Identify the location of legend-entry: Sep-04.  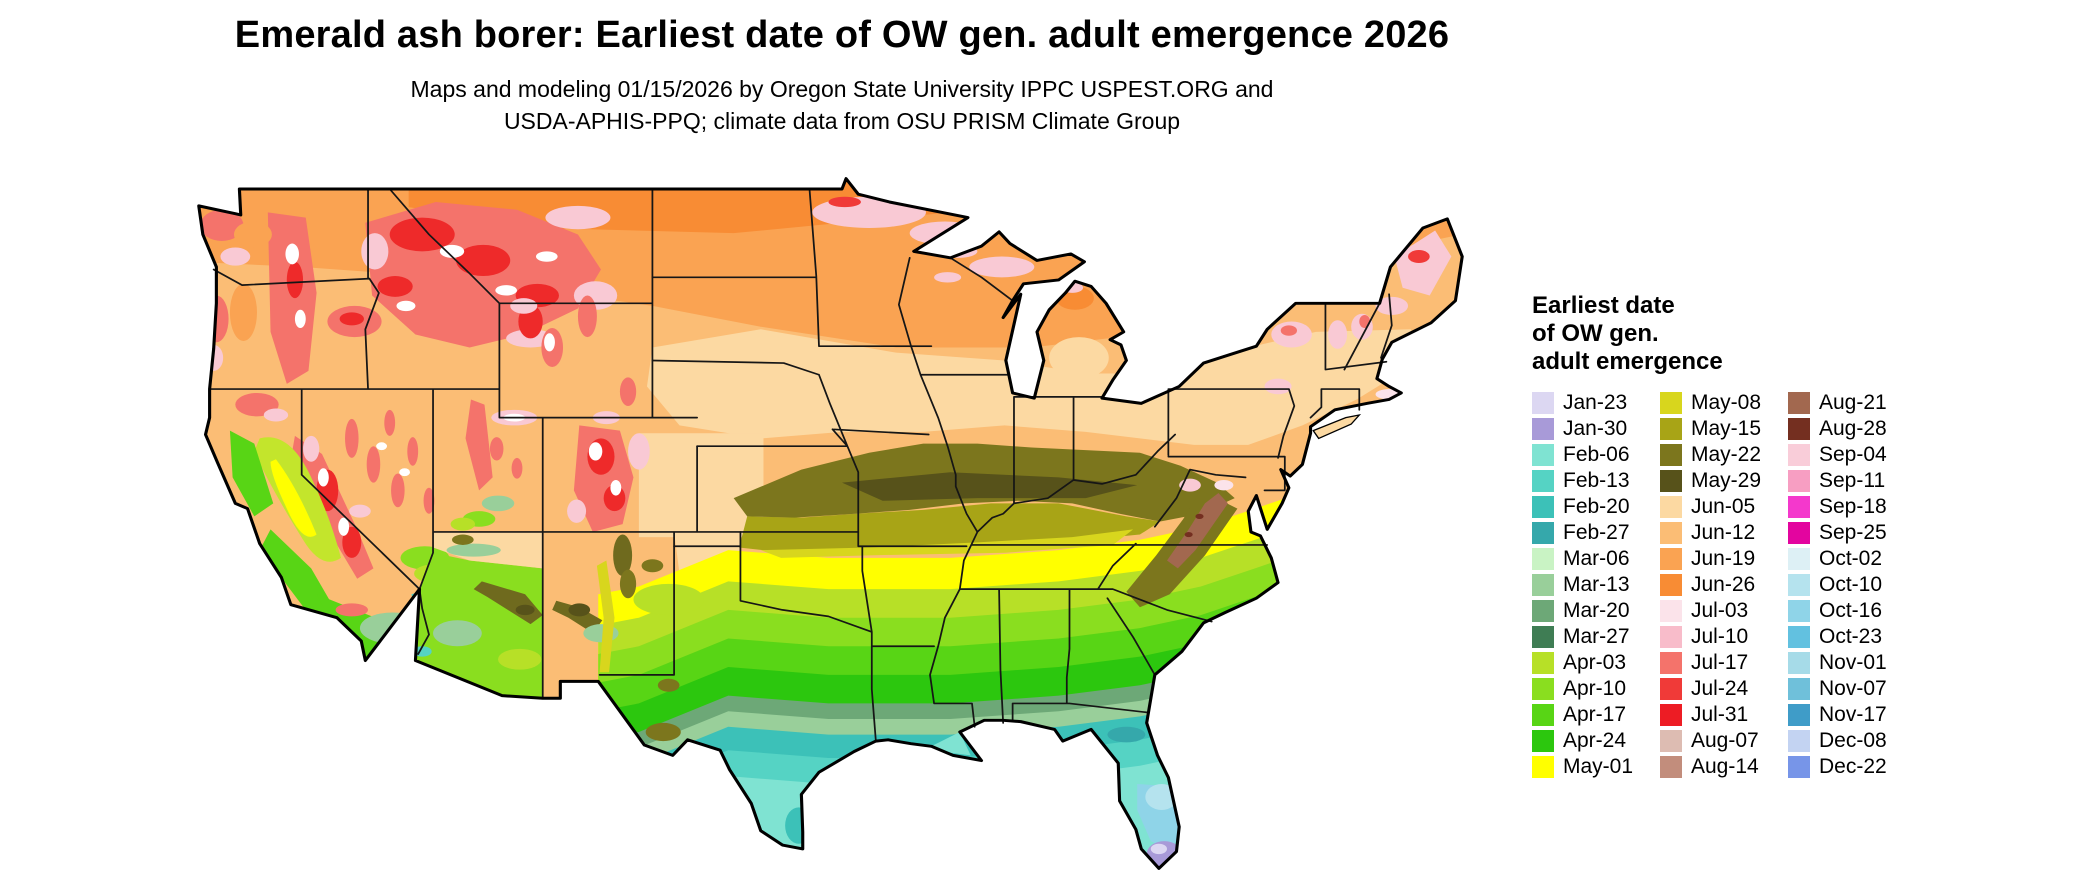
(1852, 455).